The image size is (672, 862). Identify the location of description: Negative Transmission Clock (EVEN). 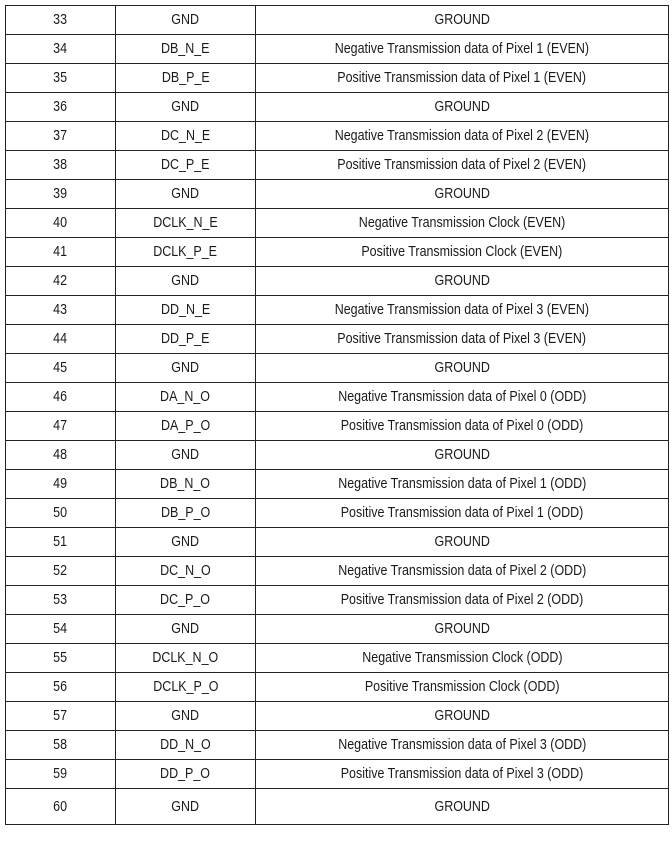
(462, 223).